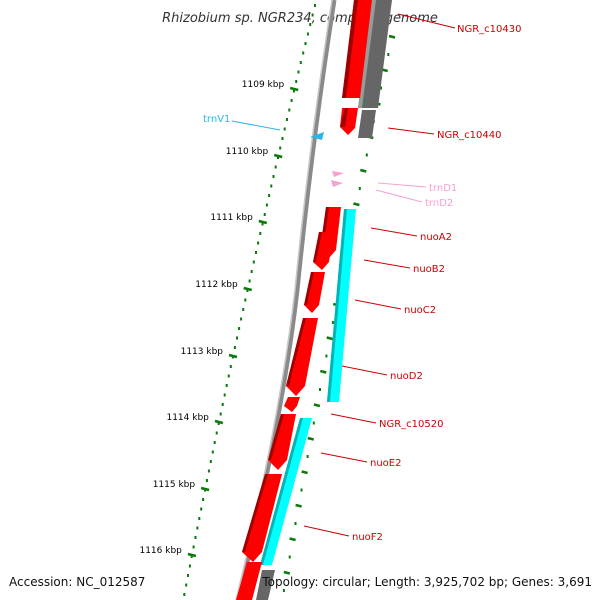  I want to click on gray-gene-block, so click(375, 54).